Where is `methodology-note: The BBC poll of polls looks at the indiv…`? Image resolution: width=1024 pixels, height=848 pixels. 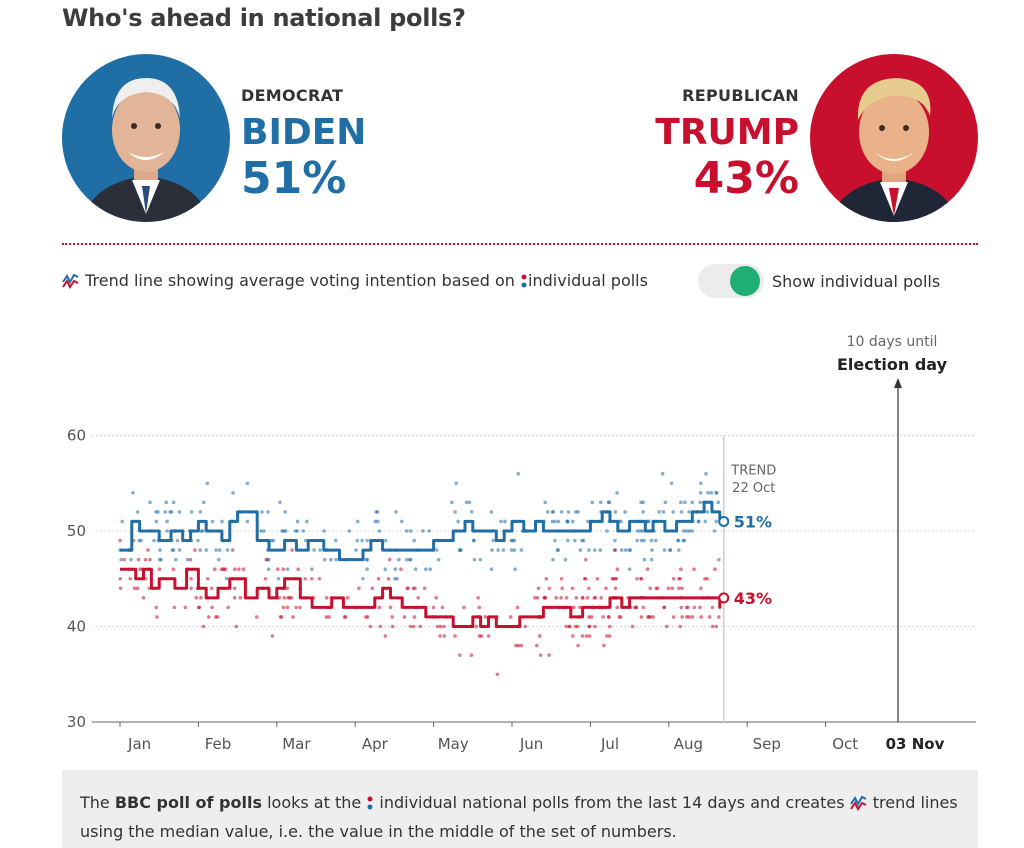
methodology-note: The BBC poll of polls looks at the indiv… is located at coordinates (520, 809).